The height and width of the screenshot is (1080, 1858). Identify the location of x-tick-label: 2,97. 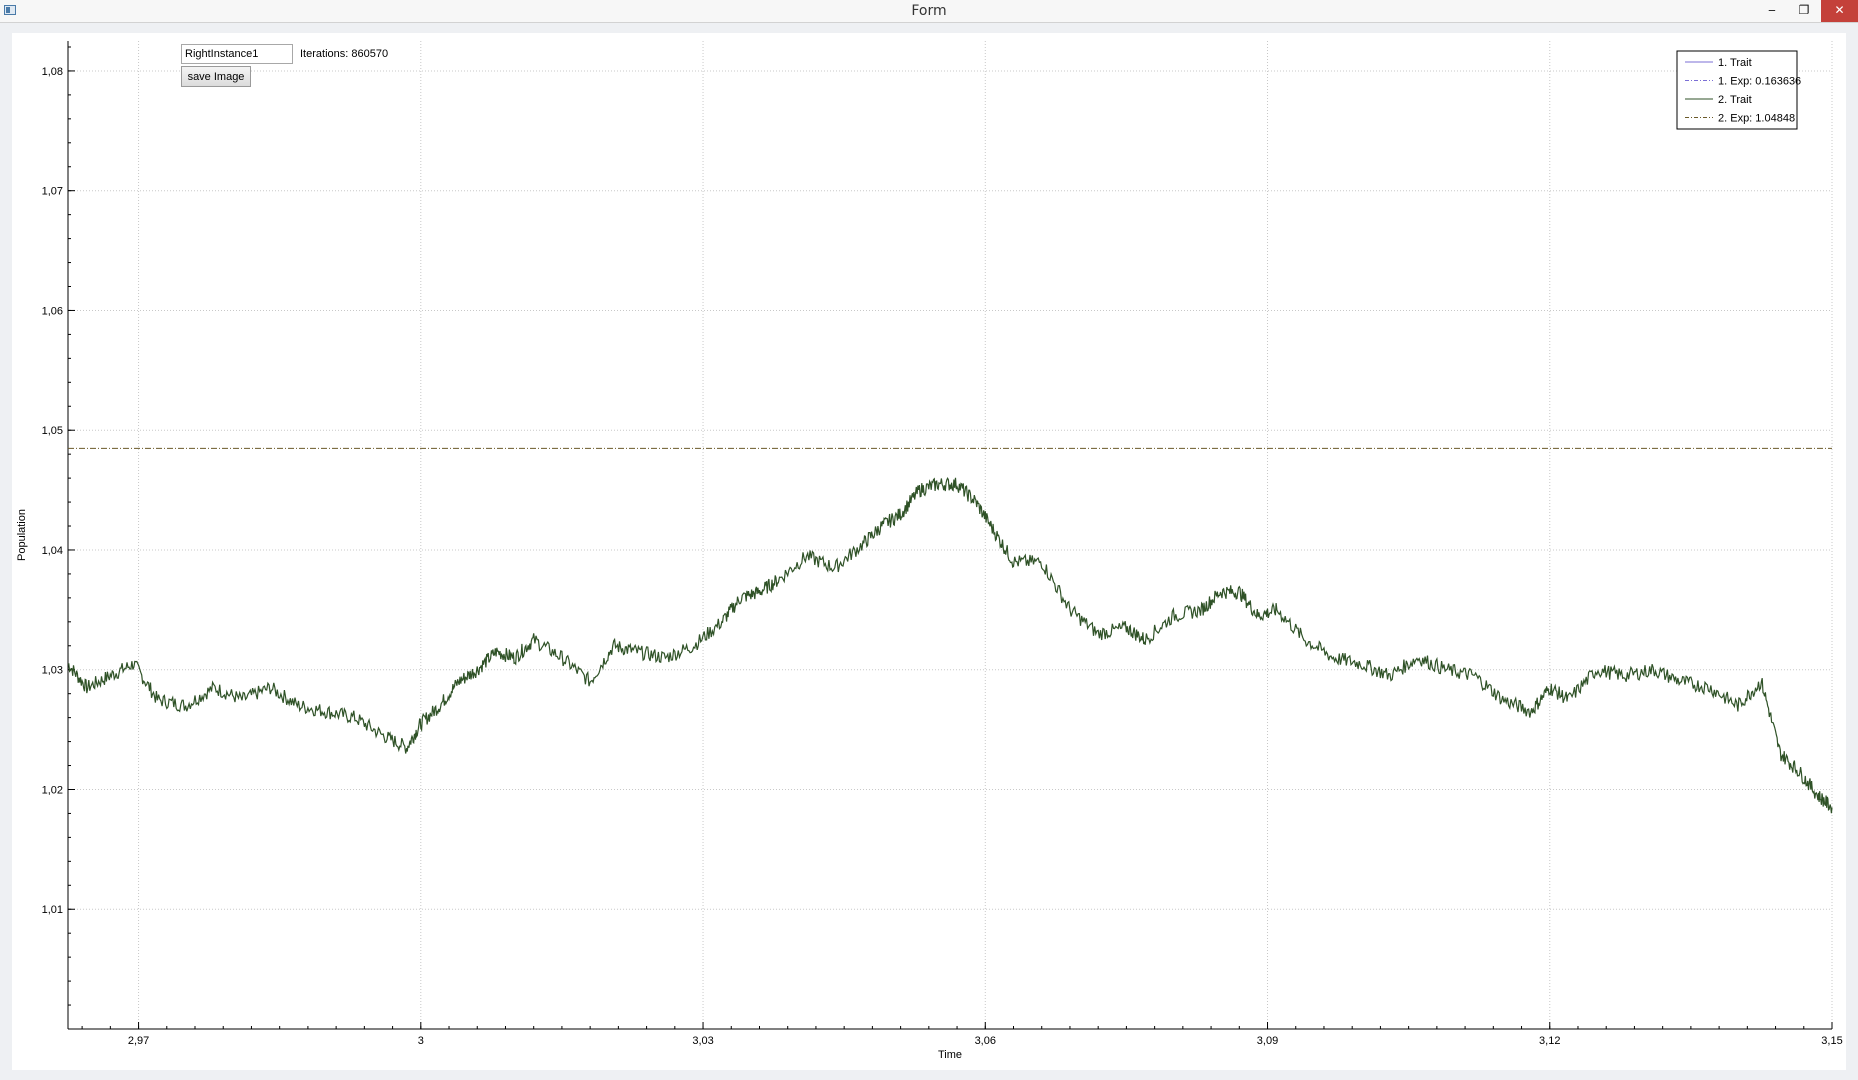
(138, 1041).